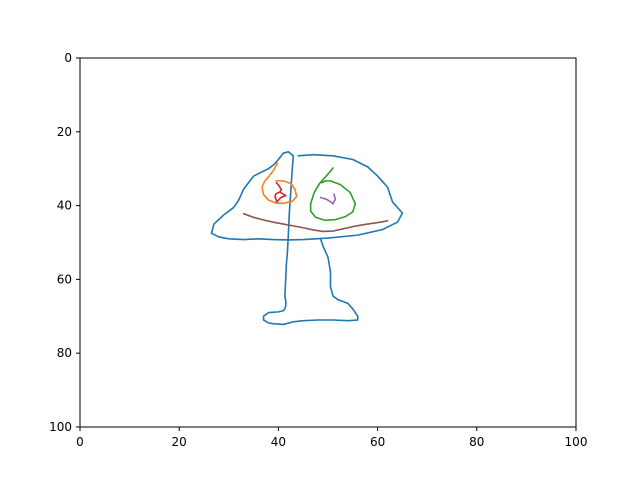 The image size is (640, 480). Describe the element at coordinates (64, 353) in the screenshot. I see `y-tick-label: 80` at that location.